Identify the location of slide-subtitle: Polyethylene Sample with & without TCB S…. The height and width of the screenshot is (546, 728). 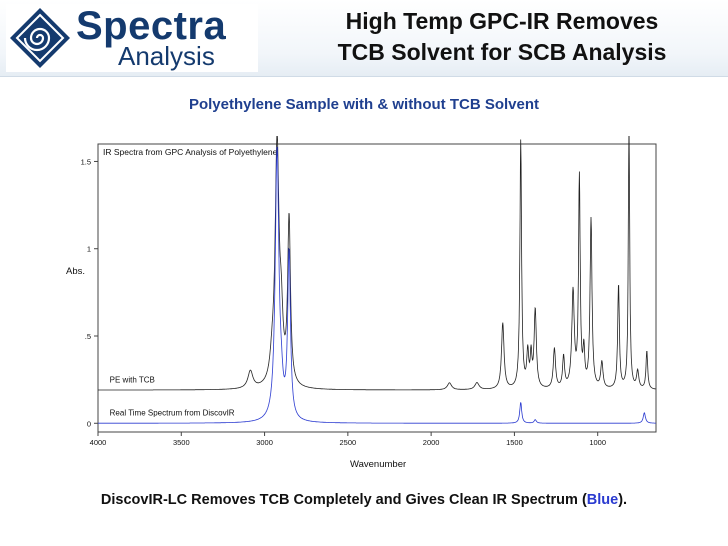
(364, 104).